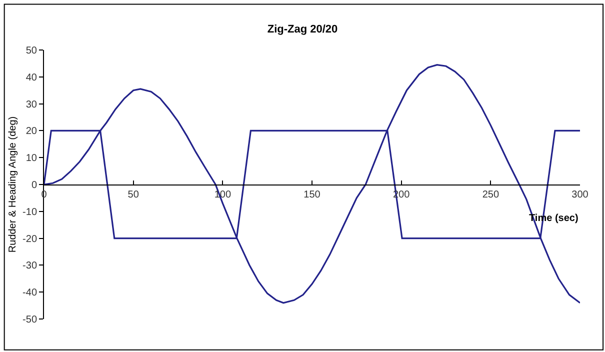  Describe the element at coordinates (13, 184) in the screenshot. I see `y-axis-title: Rudder & Heading Angle (deg)` at that location.